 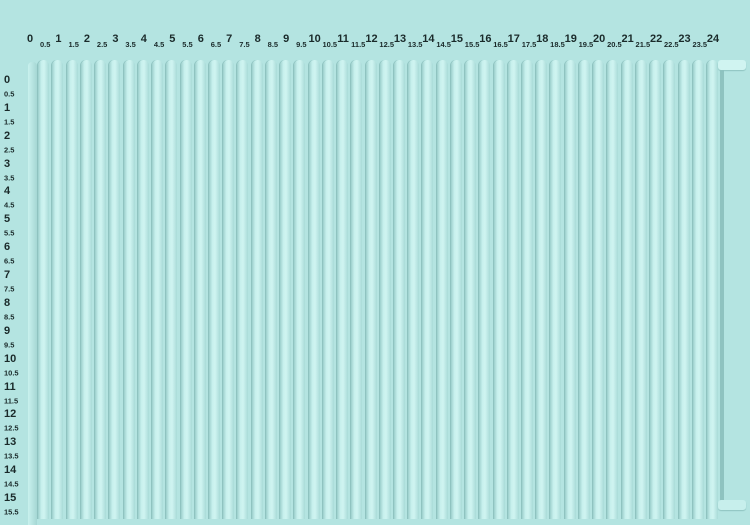 I want to click on bottom-right-stop, so click(x=732, y=505).